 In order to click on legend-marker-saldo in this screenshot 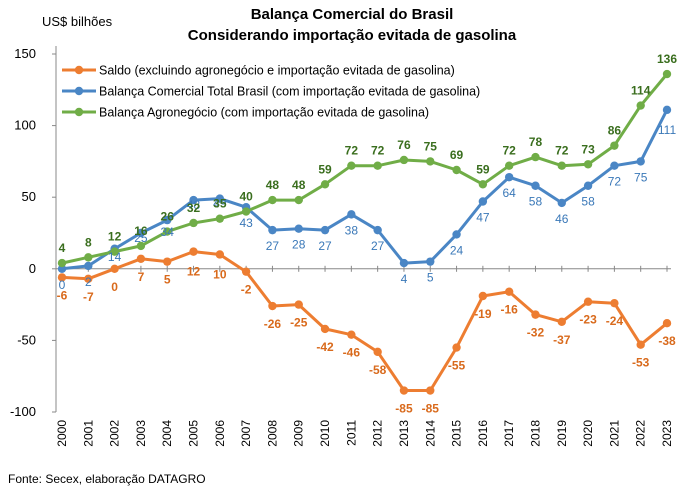, I will do `click(79, 70)`.